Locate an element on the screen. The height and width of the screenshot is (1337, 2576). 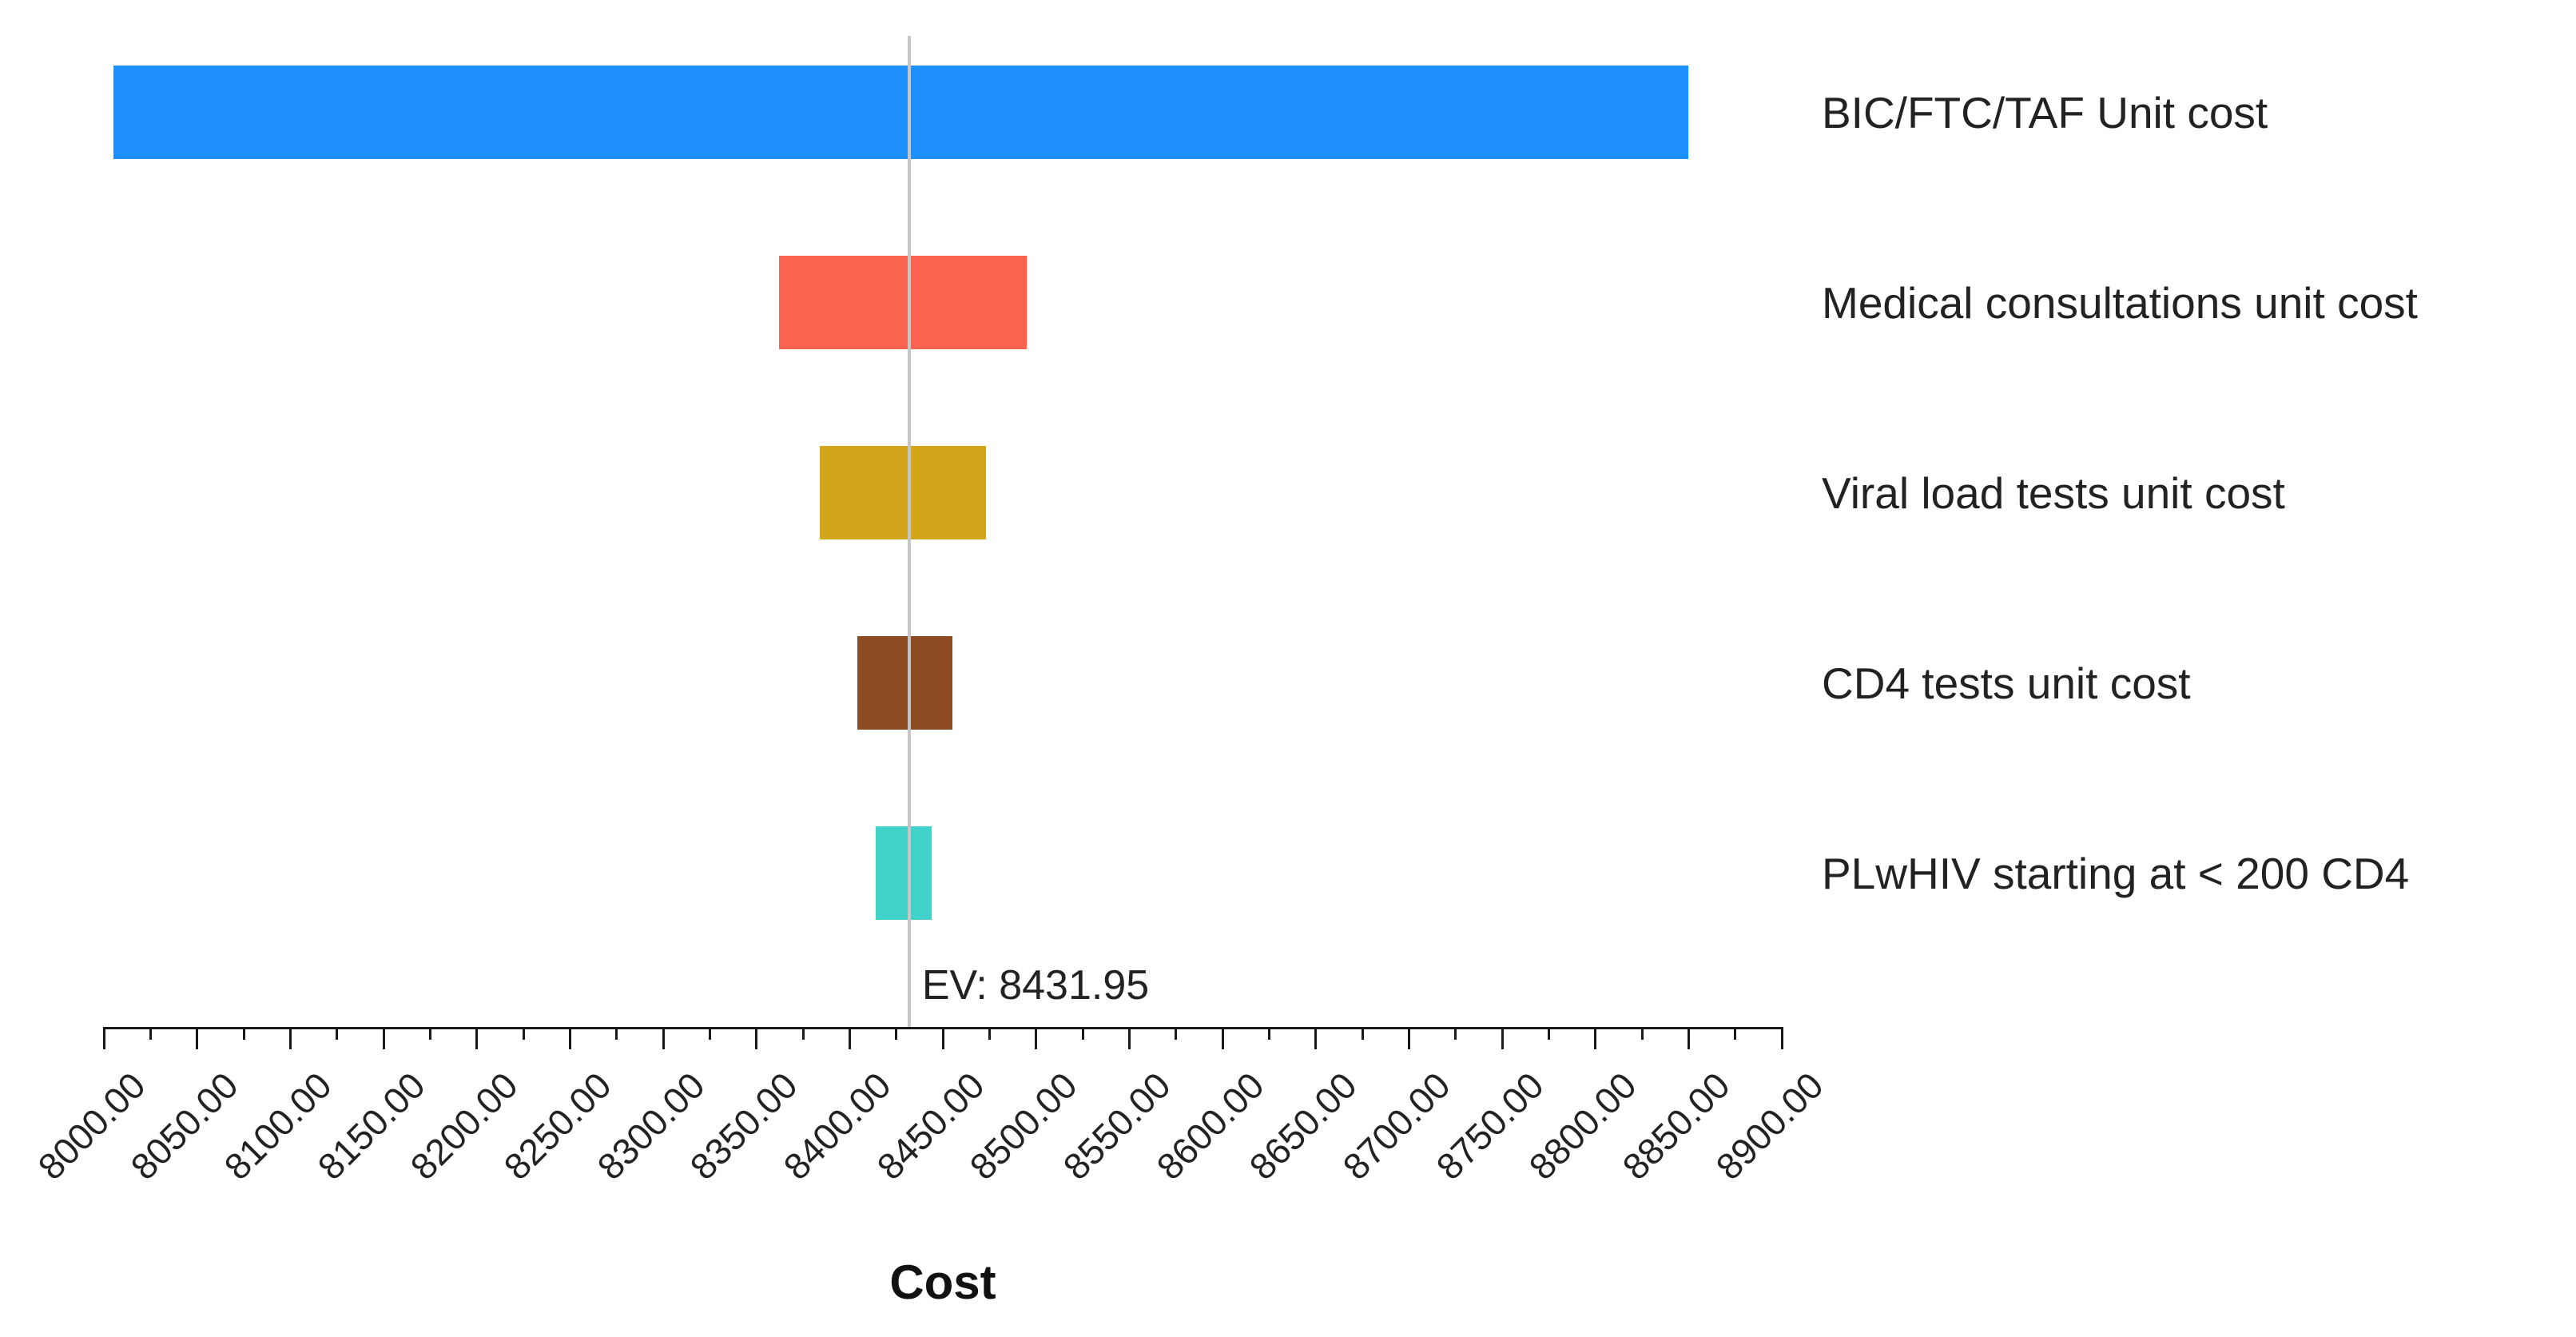
category-label: CD4 tests unit cost is located at coordinates (2007, 683).